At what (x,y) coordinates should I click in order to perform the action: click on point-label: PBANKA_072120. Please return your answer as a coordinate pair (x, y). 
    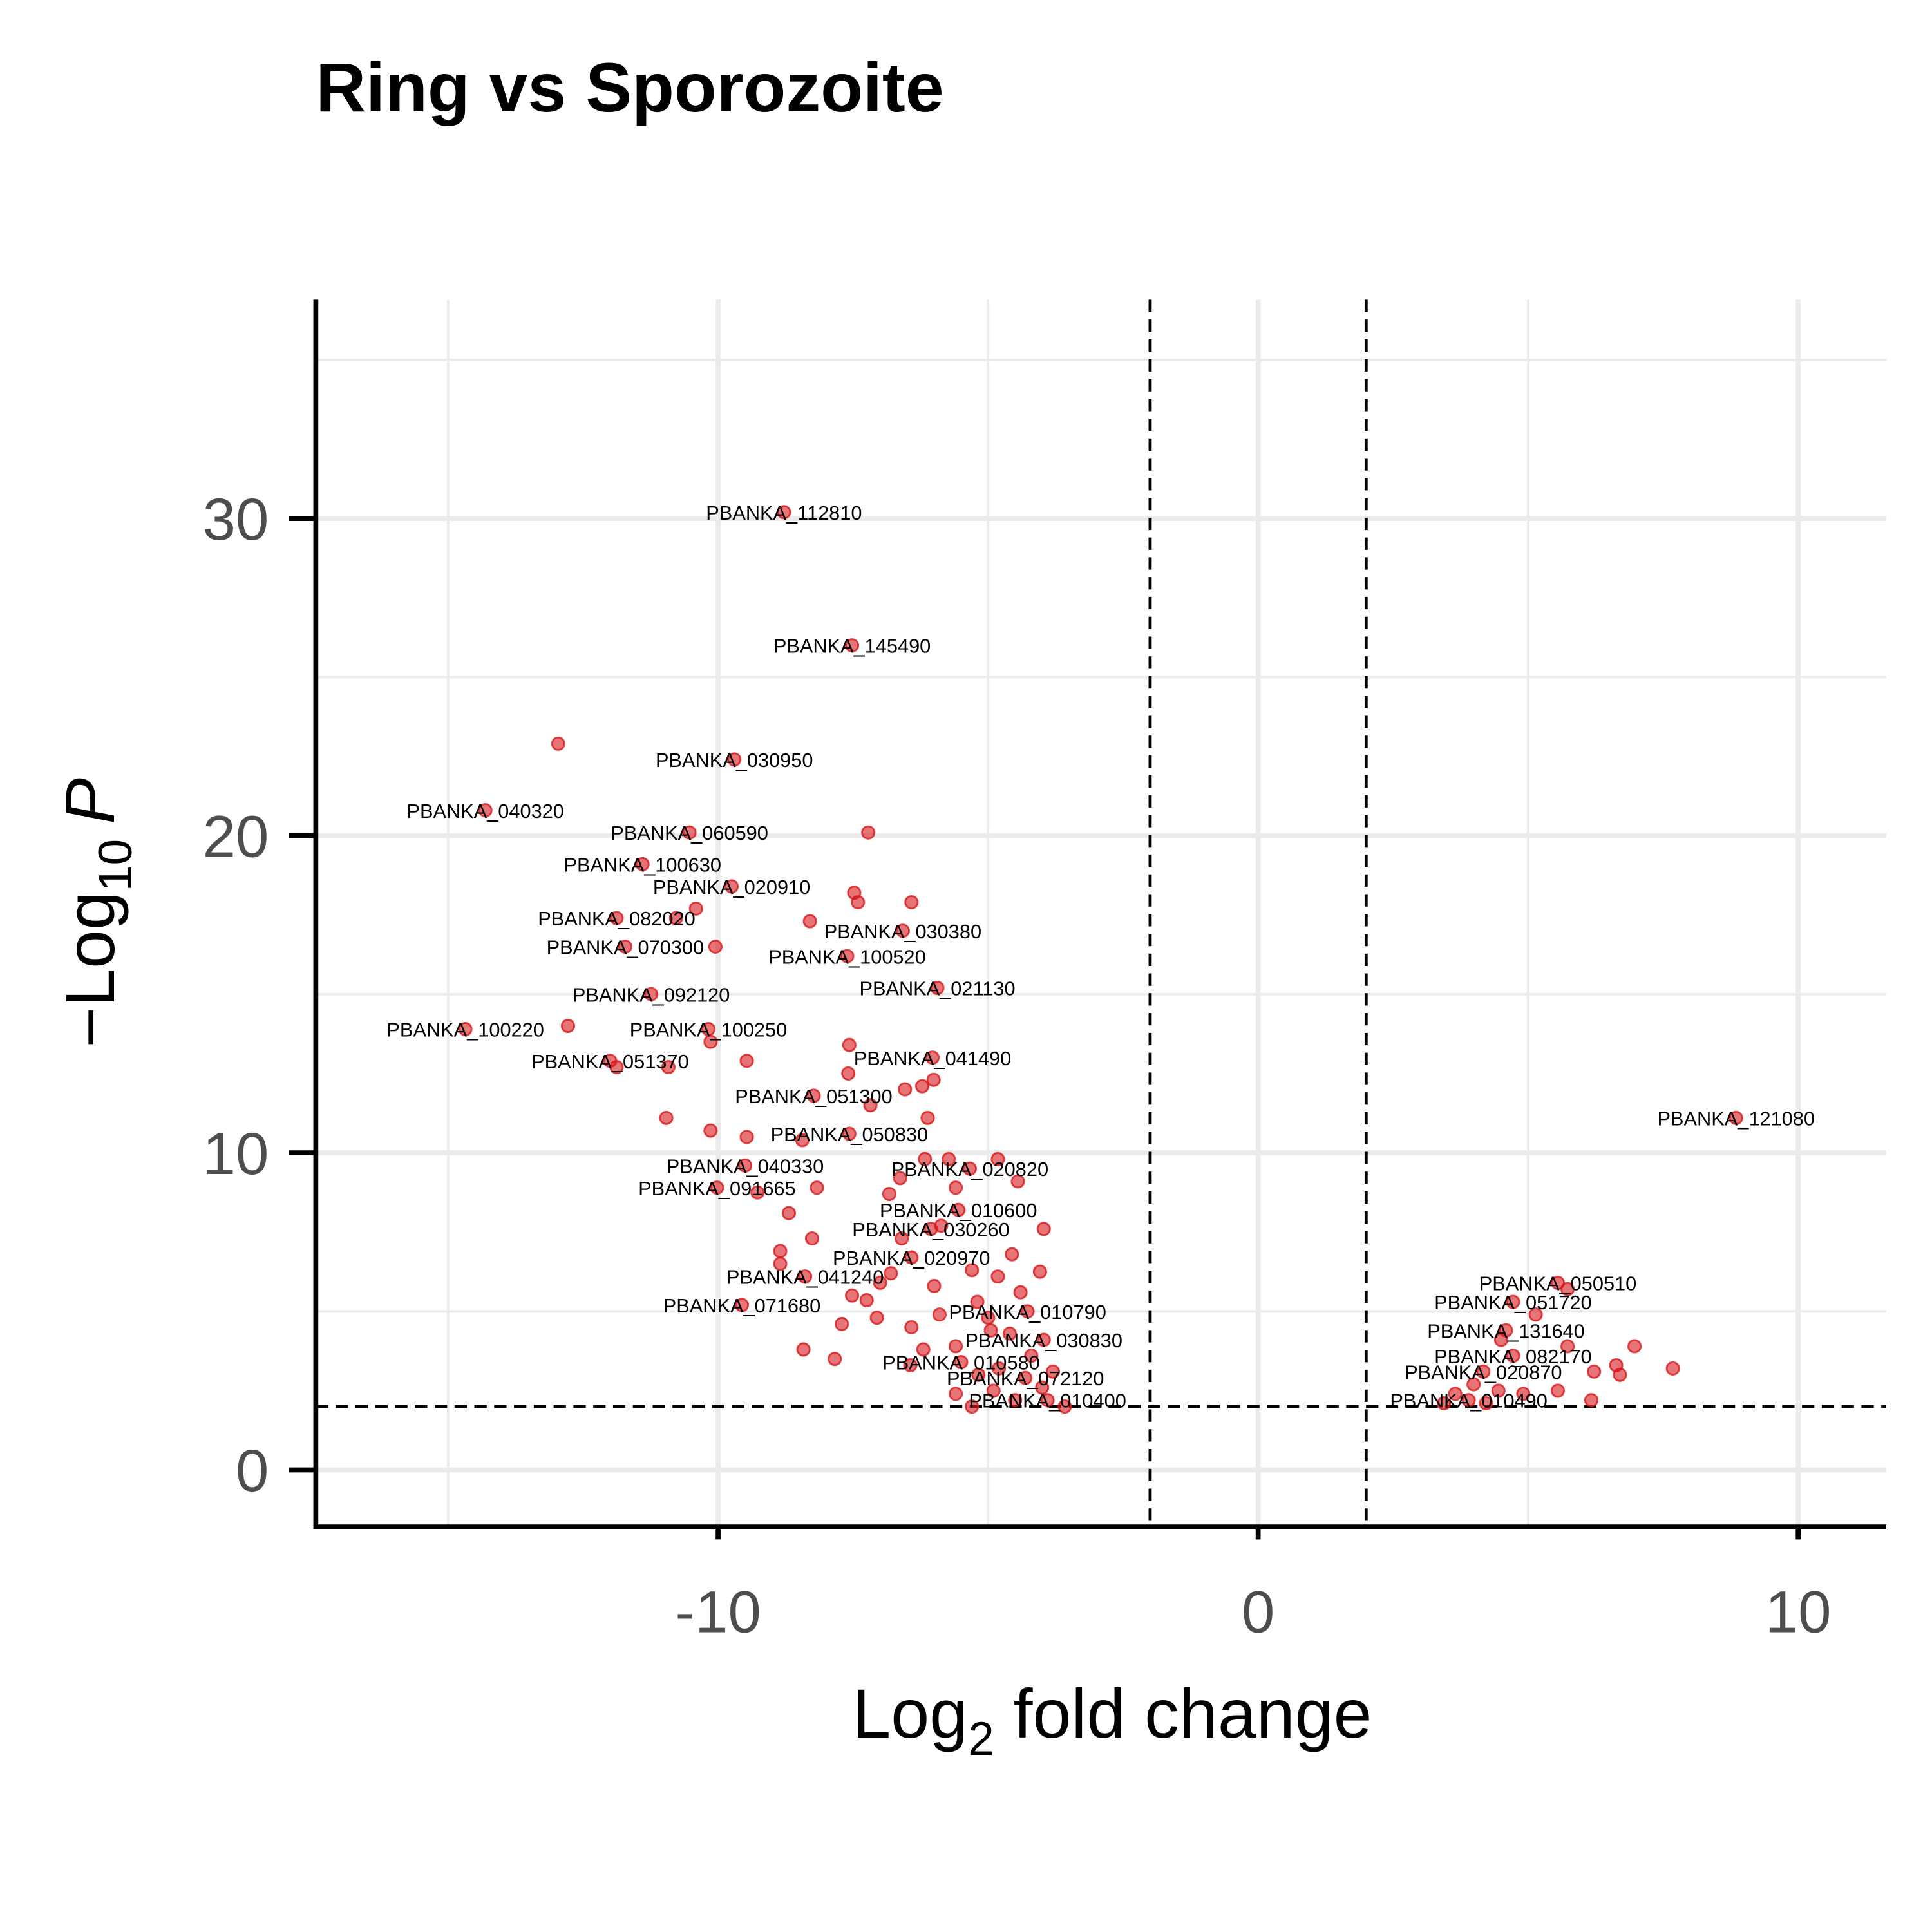
    Looking at the image, I should click on (1026, 1378).